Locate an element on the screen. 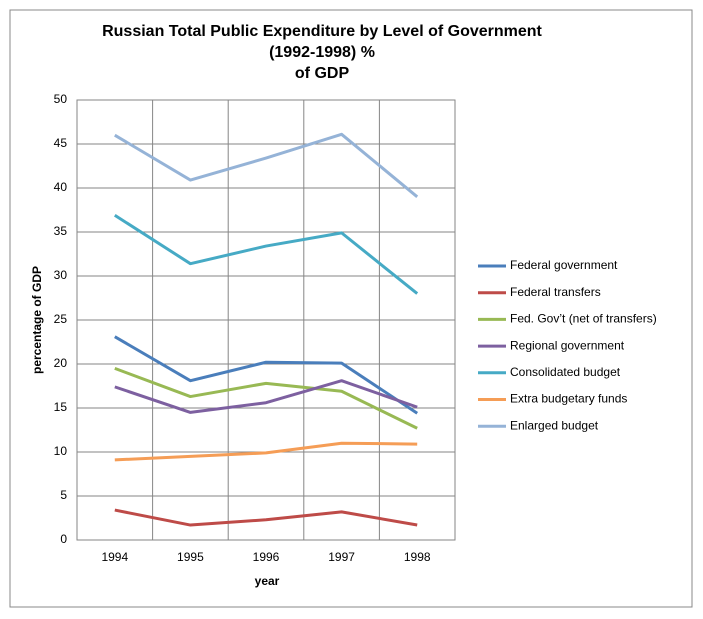 This screenshot has width=703, height=619. y-tick-label: 5 is located at coordinates (63, 495).